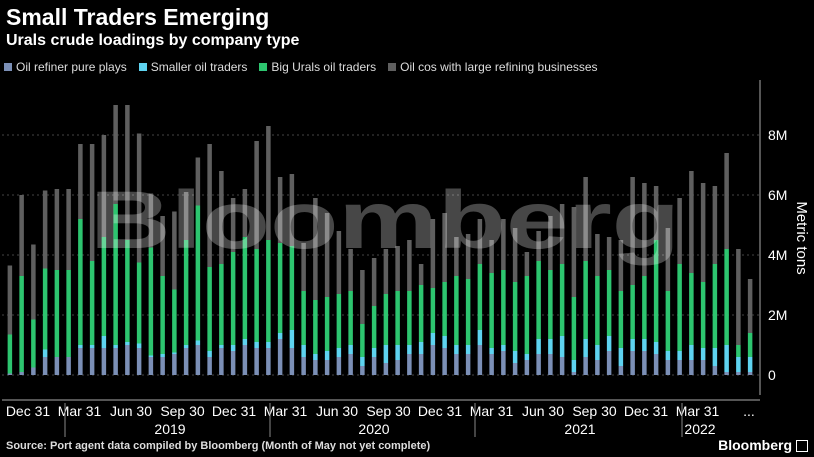 The height and width of the screenshot is (457, 814). Describe the element at coordinates (777, 195) in the screenshot. I see `y-tick-label: 6M` at that location.